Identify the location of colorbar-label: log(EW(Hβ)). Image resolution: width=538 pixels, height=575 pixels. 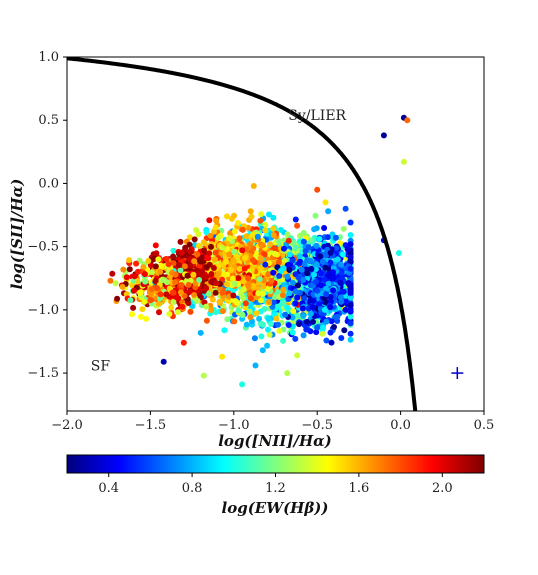
(275, 508).